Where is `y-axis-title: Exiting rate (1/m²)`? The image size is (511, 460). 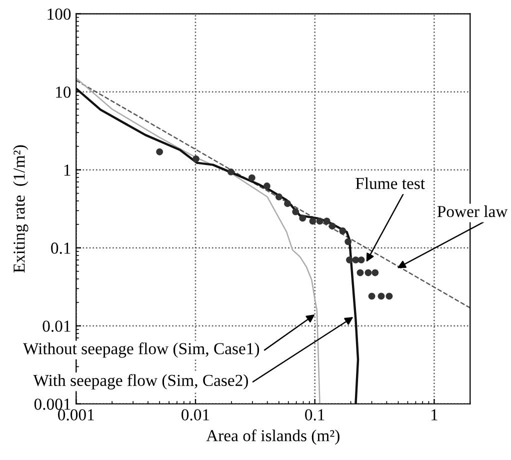
y-axis-title: Exiting rate (1/m²) is located at coordinates (20, 209).